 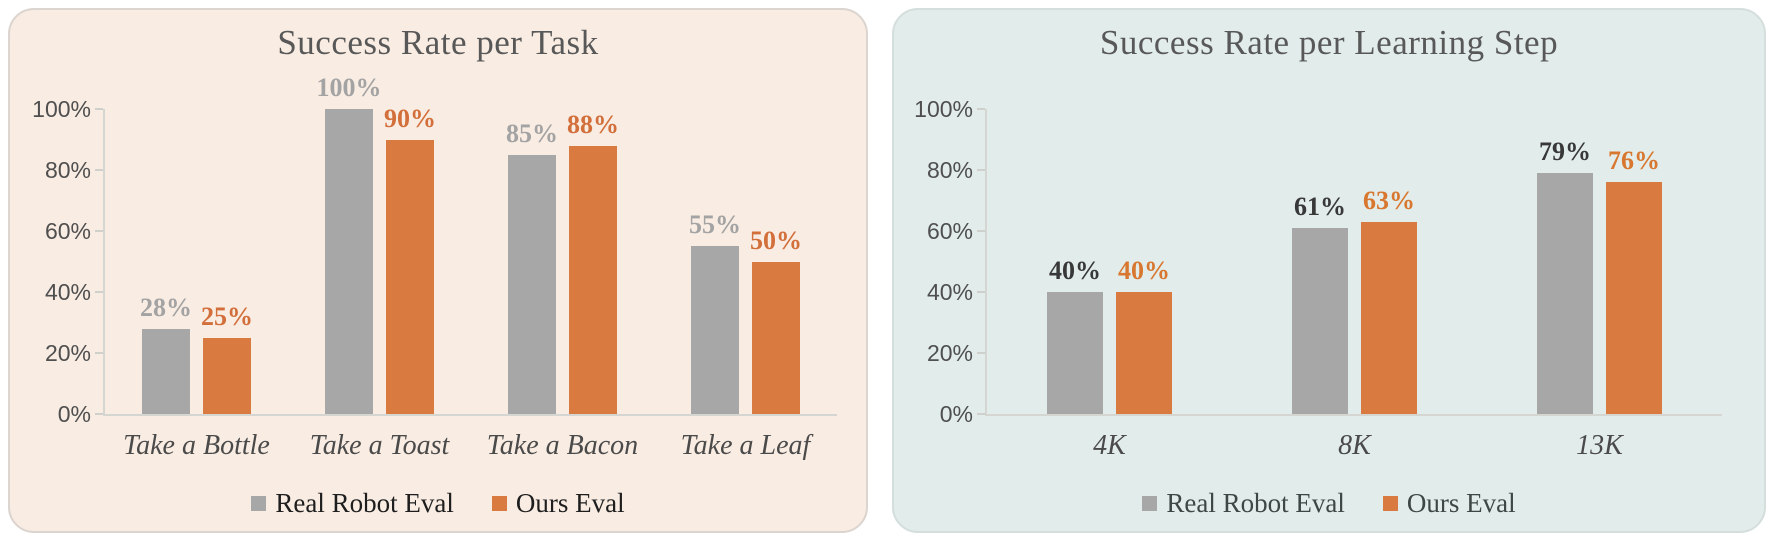 I want to click on category-label: Take a Toast, so click(x=379, y=445).